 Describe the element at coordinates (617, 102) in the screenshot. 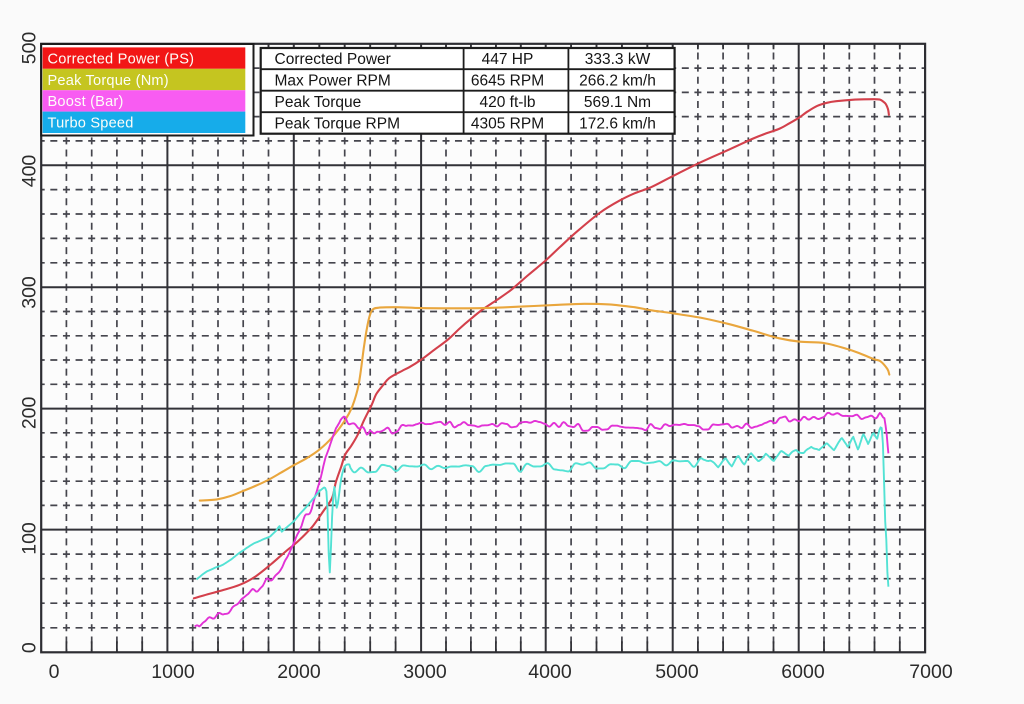

I see `svg-text: 569.1 Nm` at that location.